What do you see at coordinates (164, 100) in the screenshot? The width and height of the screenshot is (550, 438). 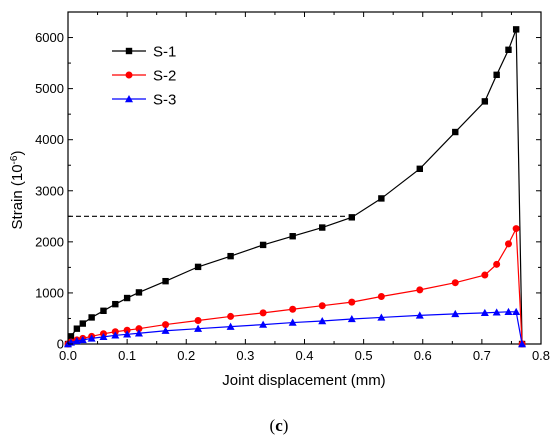 I see `legend-label-s-3: S-3` at bounding box center [164, 100].